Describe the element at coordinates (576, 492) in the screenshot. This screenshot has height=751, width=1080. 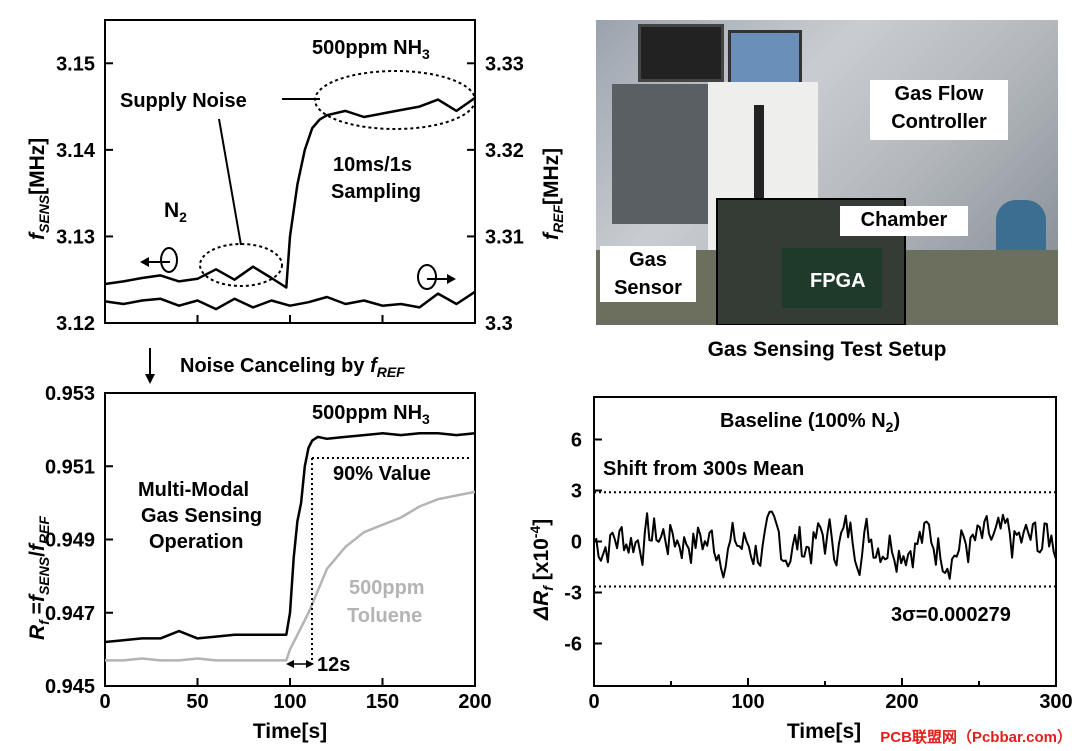
I see `y-tick-label: 3` at that location.